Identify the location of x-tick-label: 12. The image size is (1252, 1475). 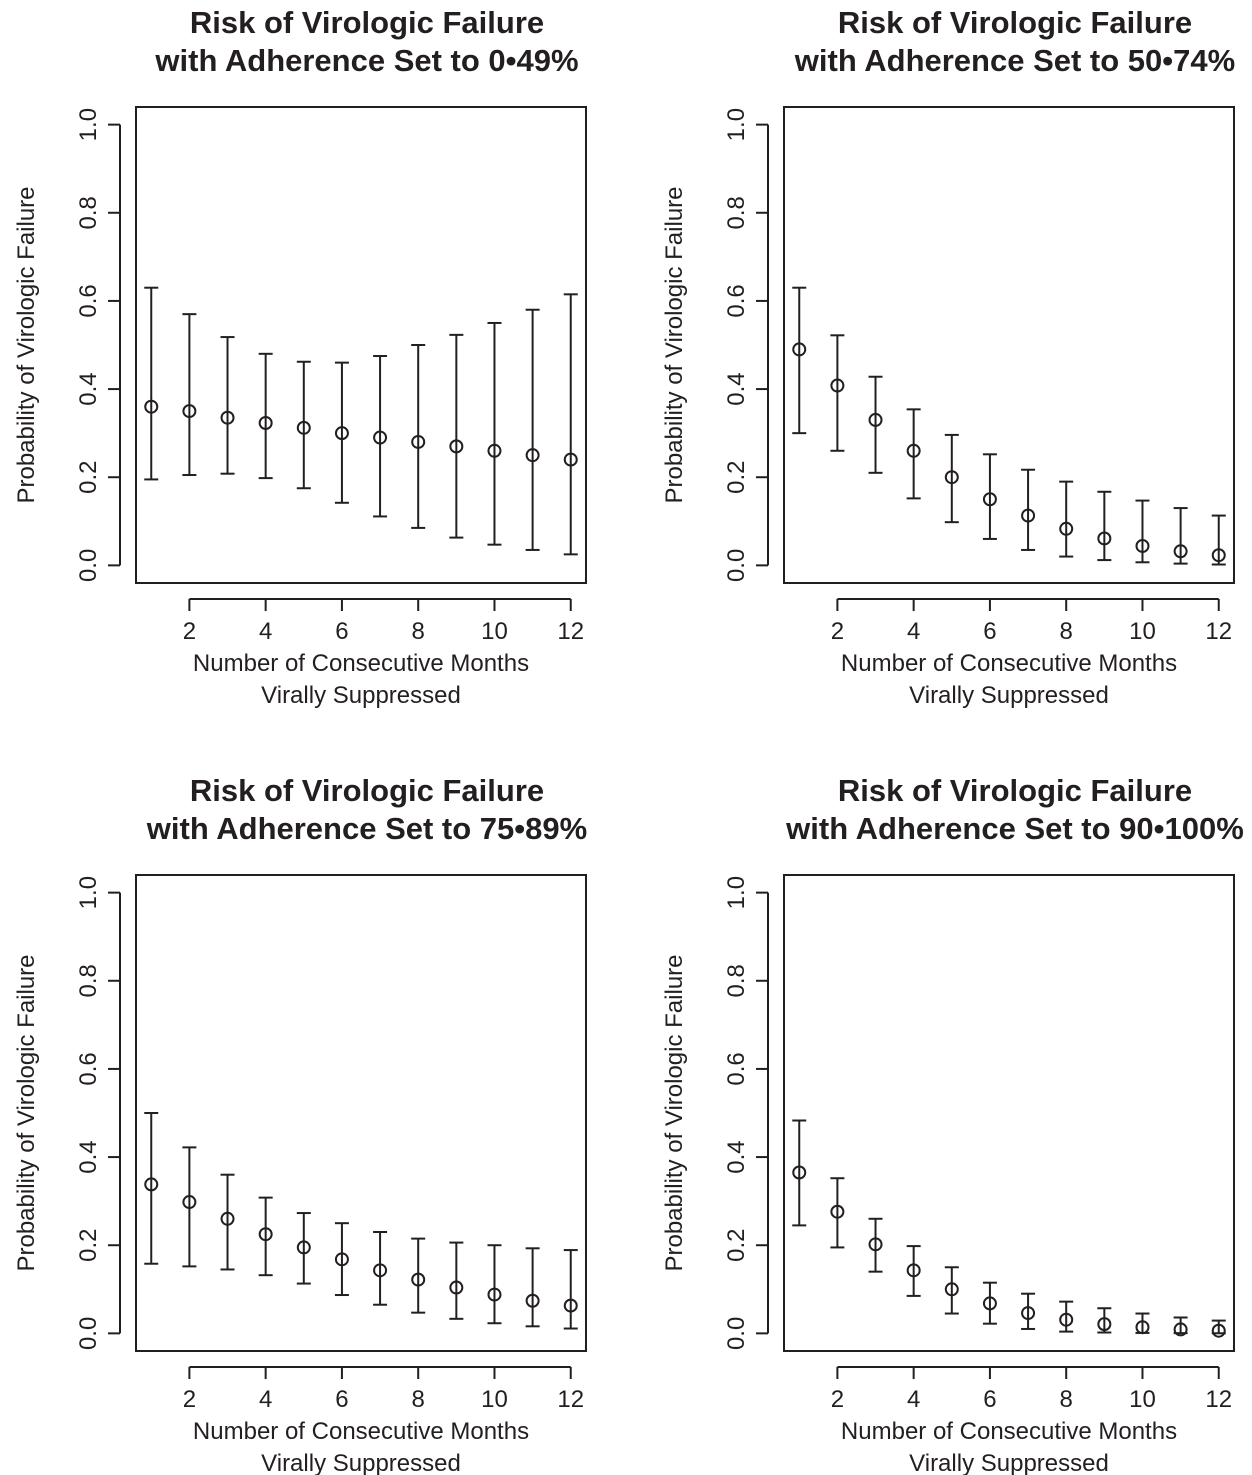
(570, 631).